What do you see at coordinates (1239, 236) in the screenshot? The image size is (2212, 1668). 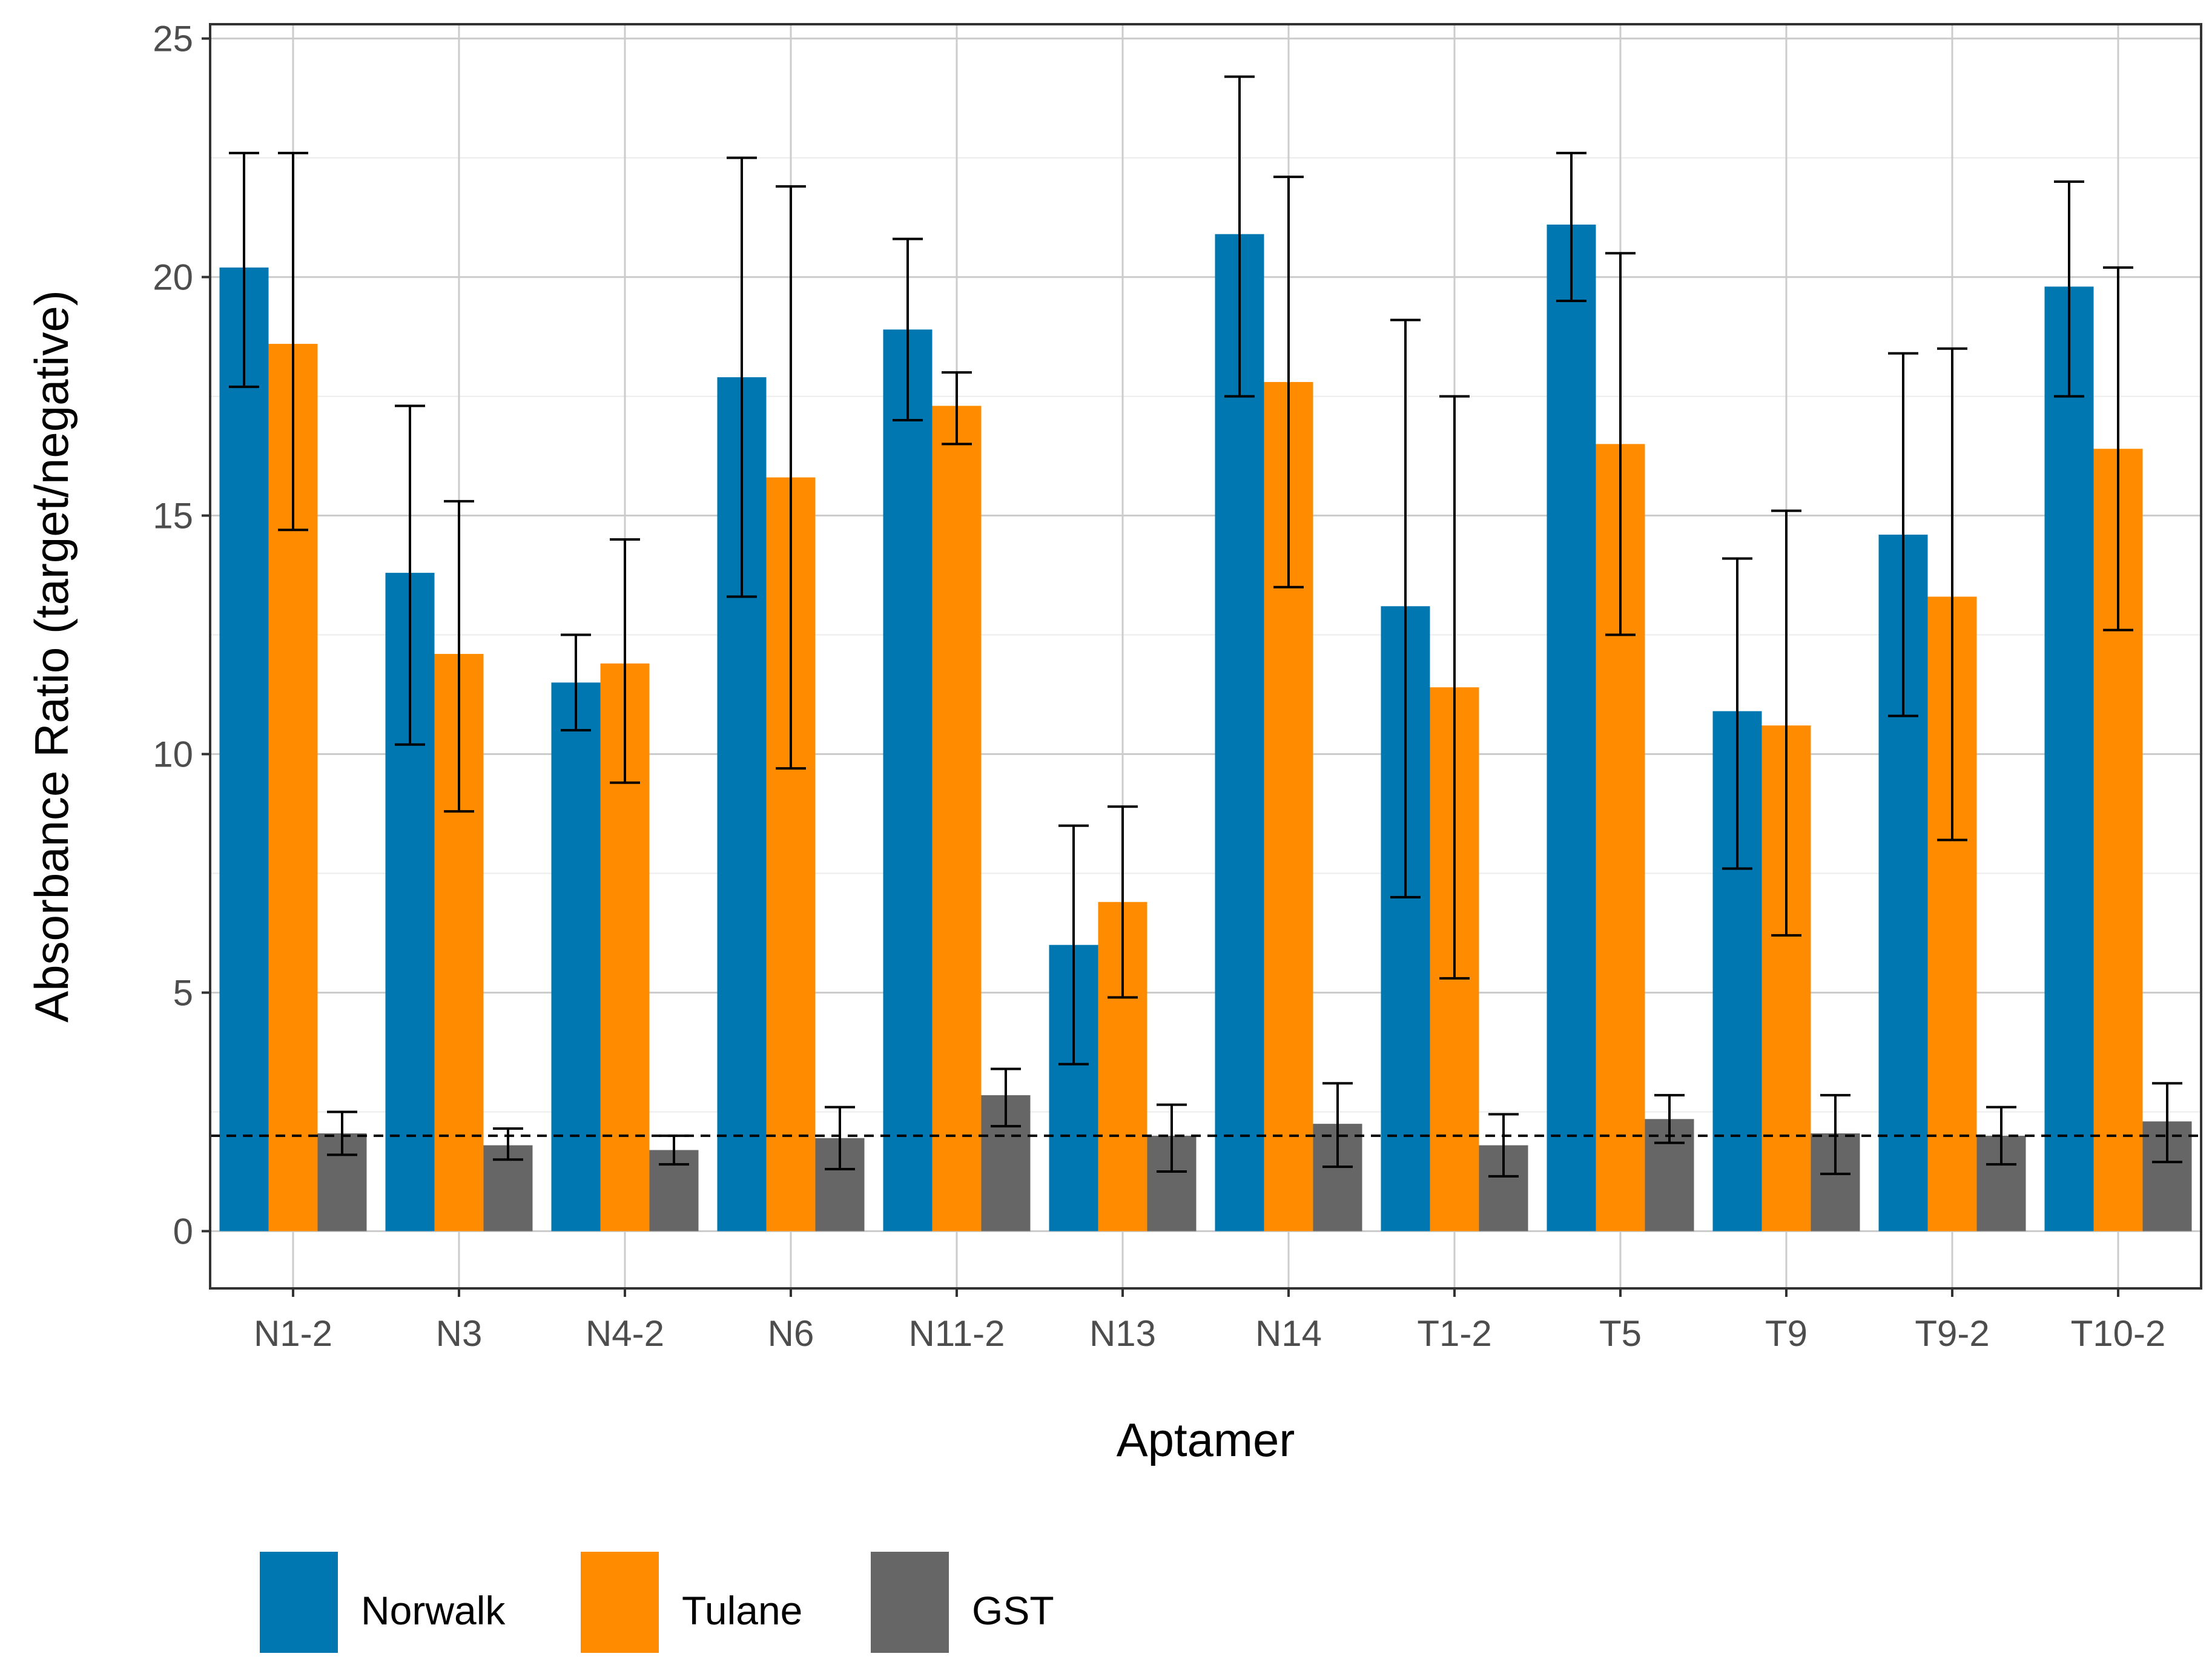 I see `error-bar-norwalk-n14` at bounding box center [1239, 236].